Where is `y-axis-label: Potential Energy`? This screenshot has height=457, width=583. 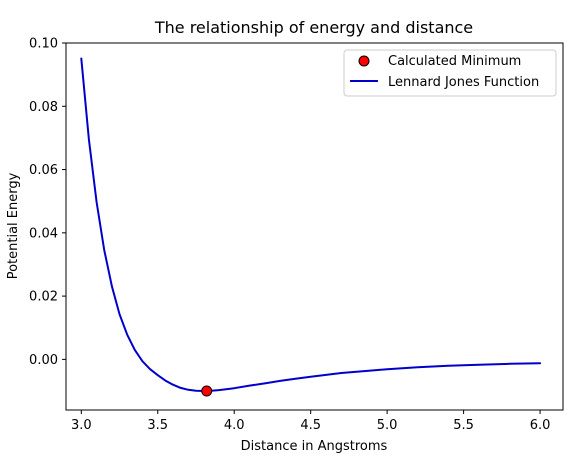
y-axis-label: Potential Energy is located at coordinates (13, 225).